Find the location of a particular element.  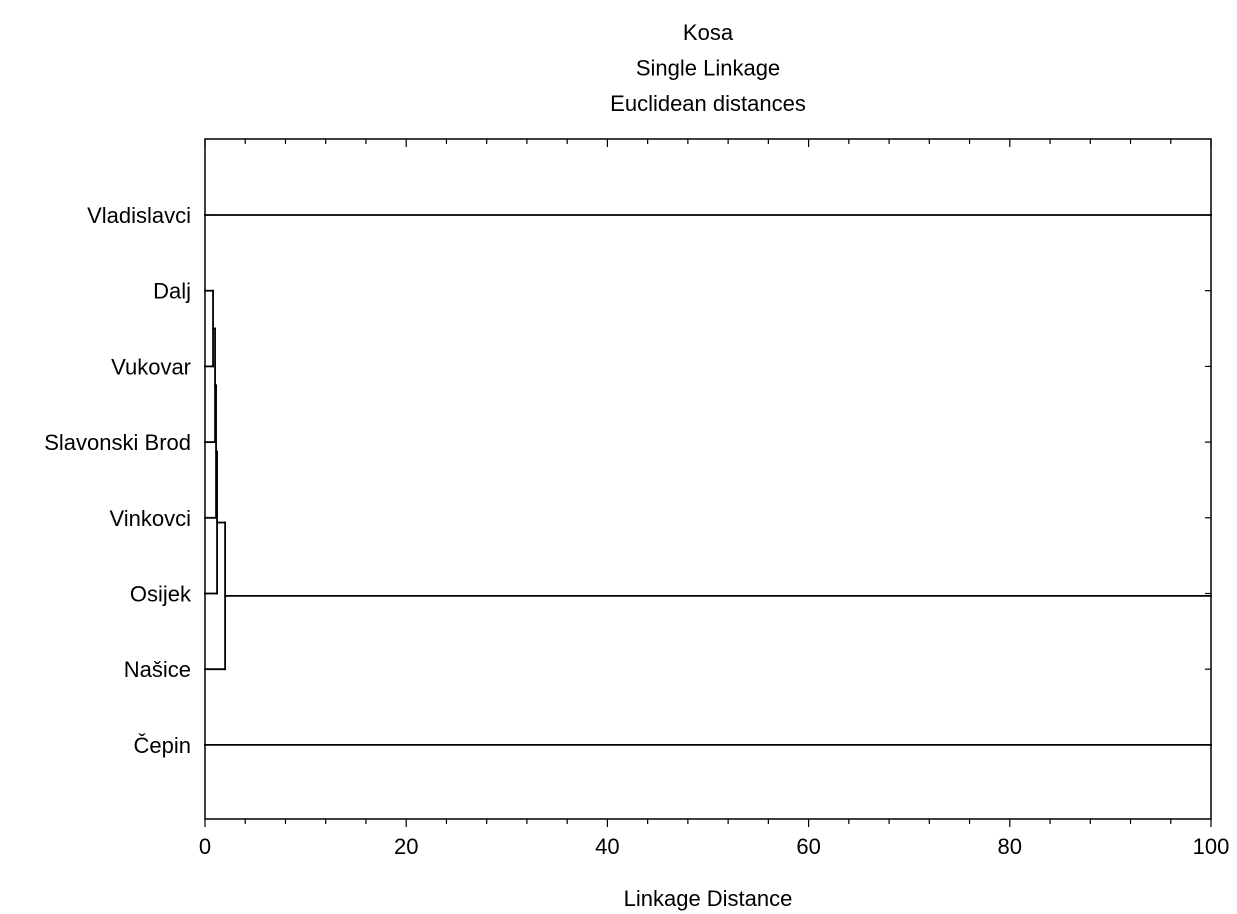

x-axis-title: Linkage Distance is located at coordinates (708, 898).